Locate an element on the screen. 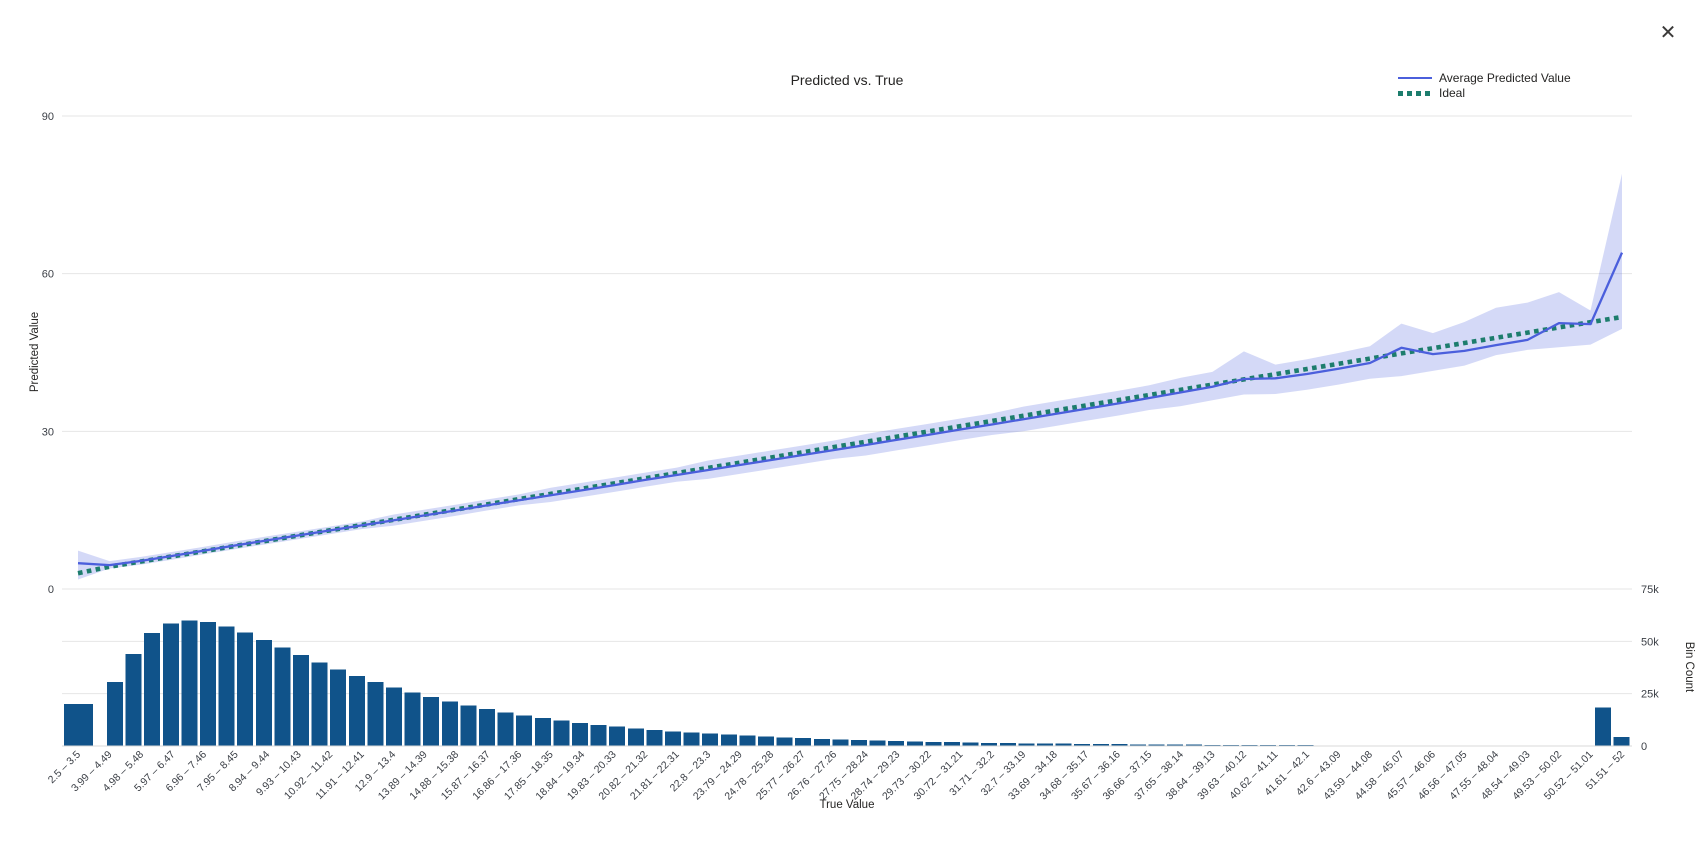 The height and width of the screenshot is (845, 1706). x-axis-title: True Value is located at coordinates (847, 805).